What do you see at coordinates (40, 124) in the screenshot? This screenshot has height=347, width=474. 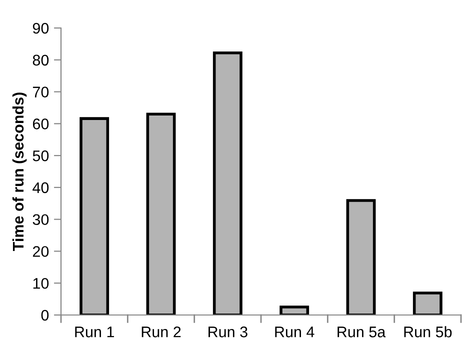 I see `y-tick-label: 60` at bounding box center [40, 124].